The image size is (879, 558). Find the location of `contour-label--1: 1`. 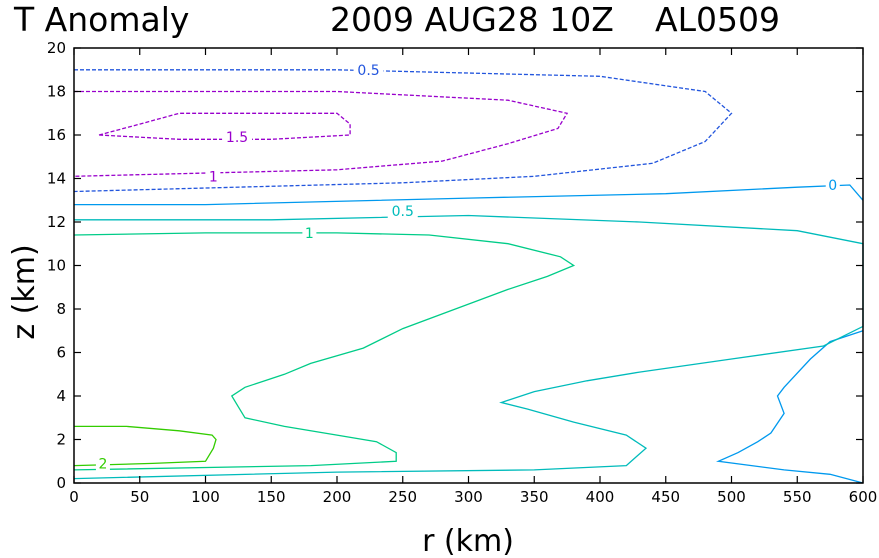

contour-label--1: 1 is located at coordinates (213, 177).